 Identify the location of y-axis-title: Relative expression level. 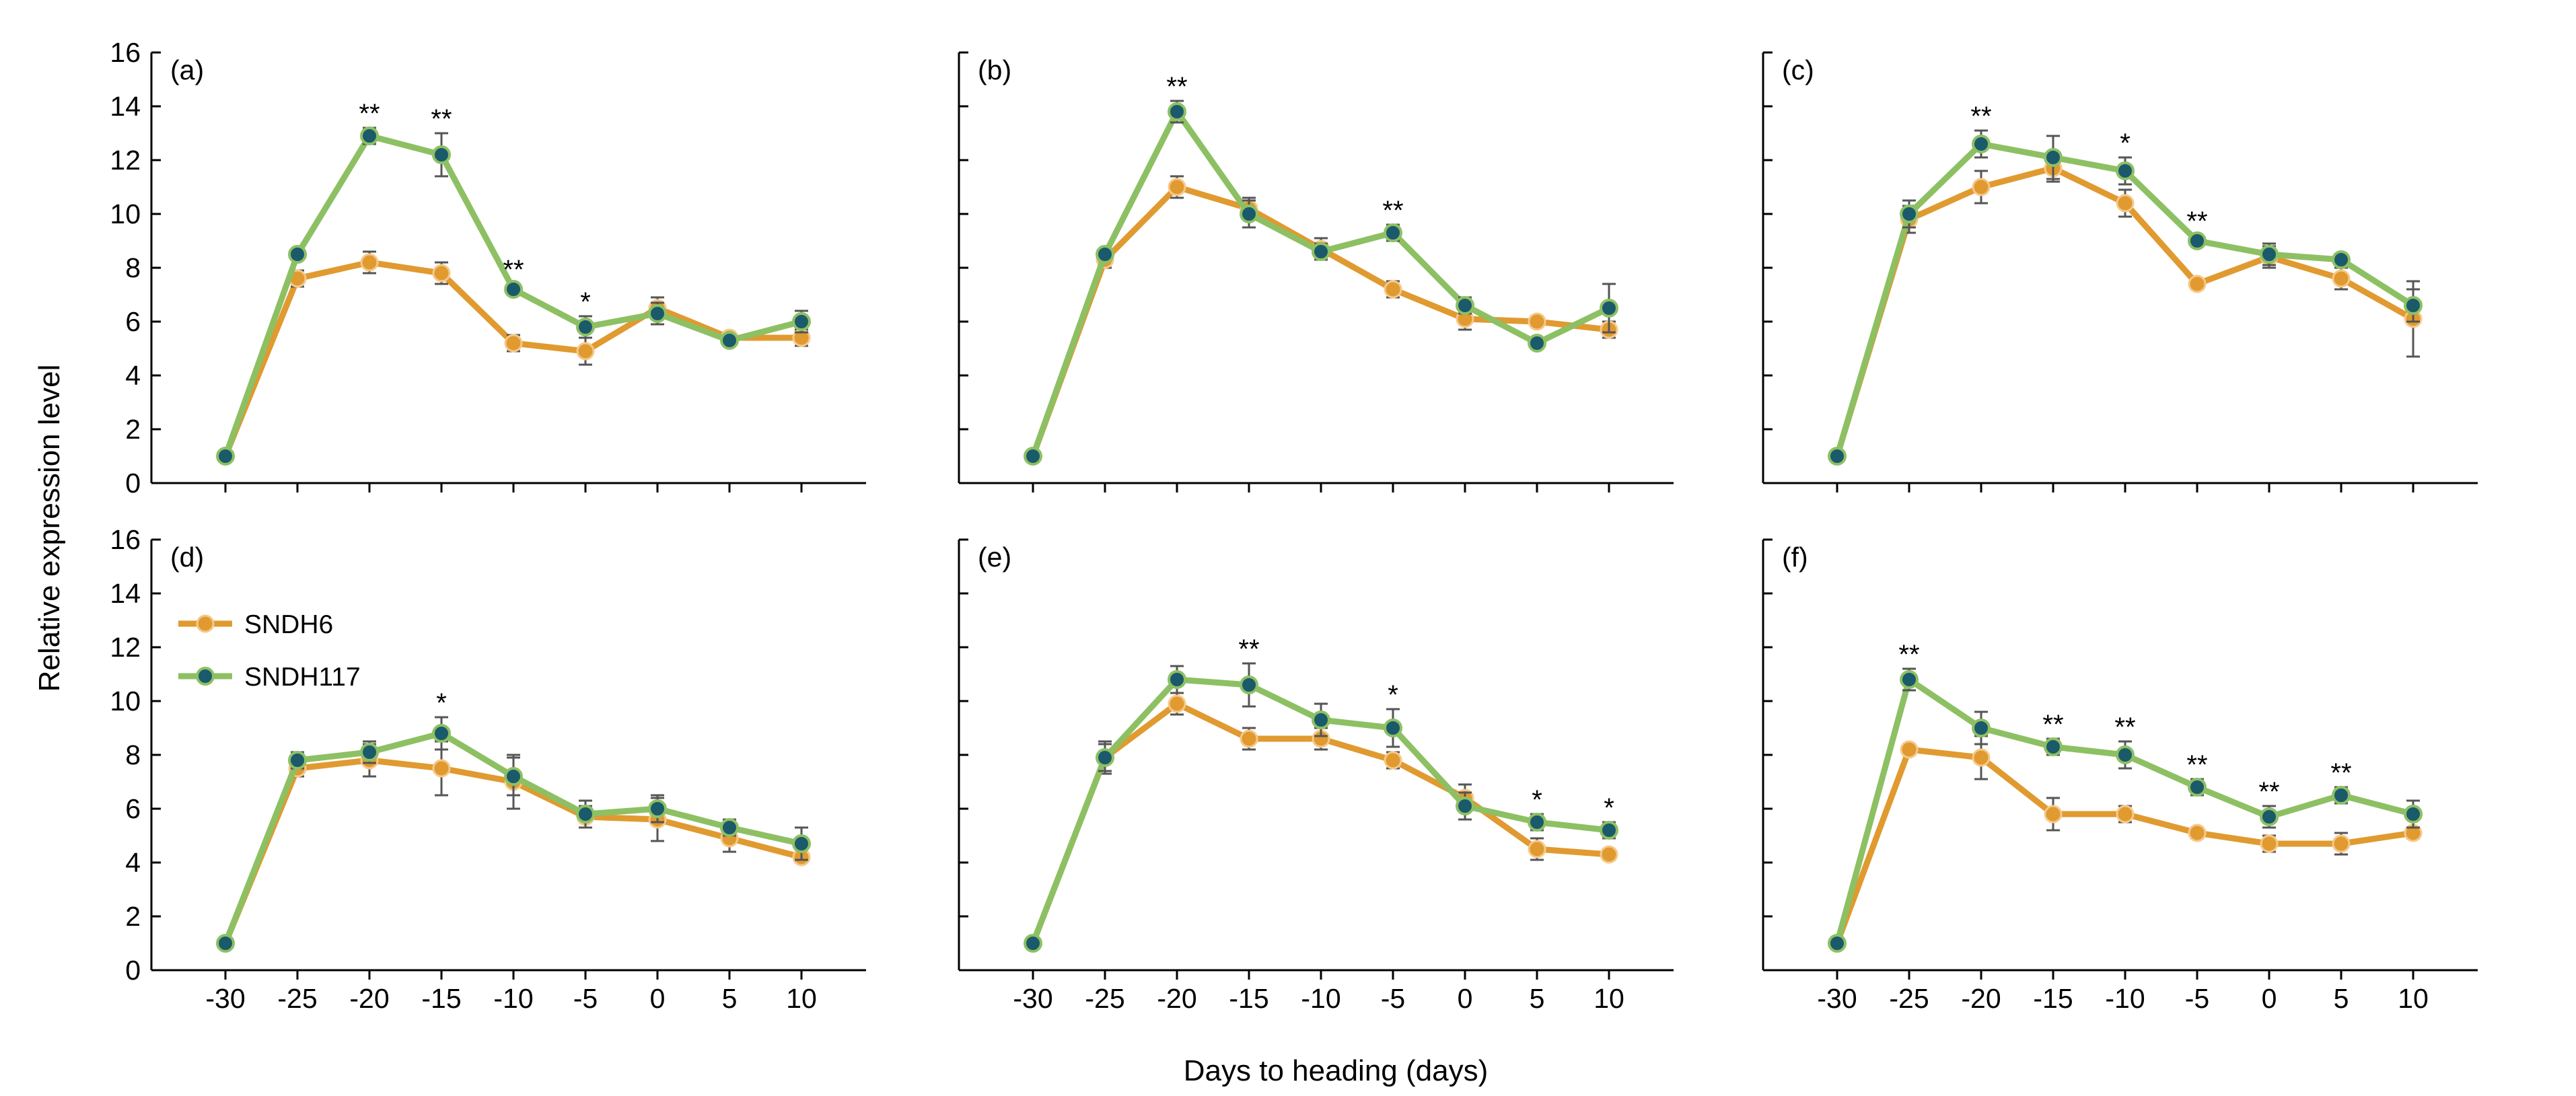
(49, 528).